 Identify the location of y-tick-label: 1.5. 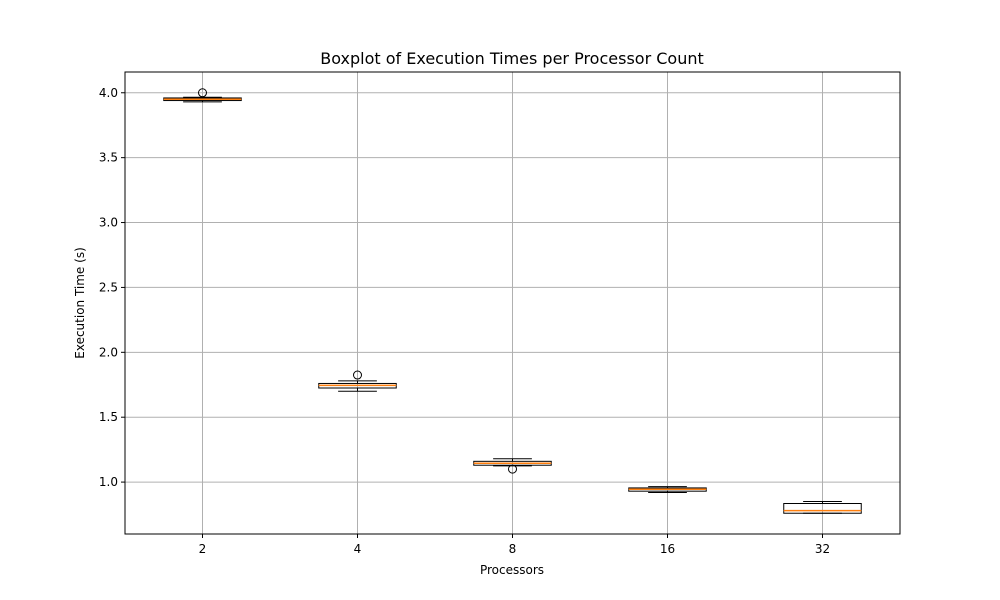
(108, 417).